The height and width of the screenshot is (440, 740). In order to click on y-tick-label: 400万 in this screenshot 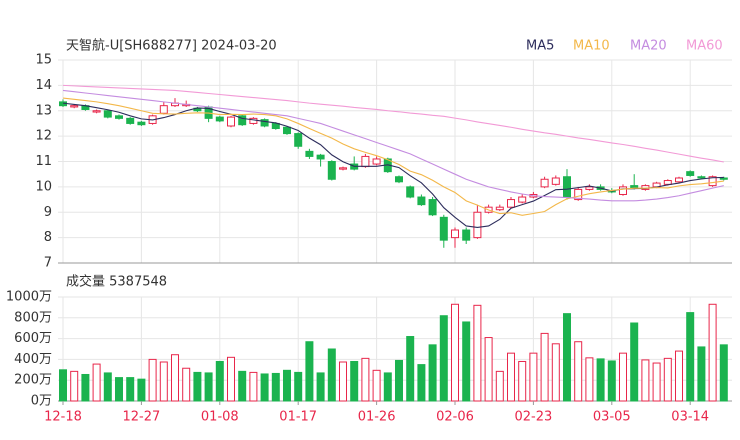, I will do `click(33, 359)`.